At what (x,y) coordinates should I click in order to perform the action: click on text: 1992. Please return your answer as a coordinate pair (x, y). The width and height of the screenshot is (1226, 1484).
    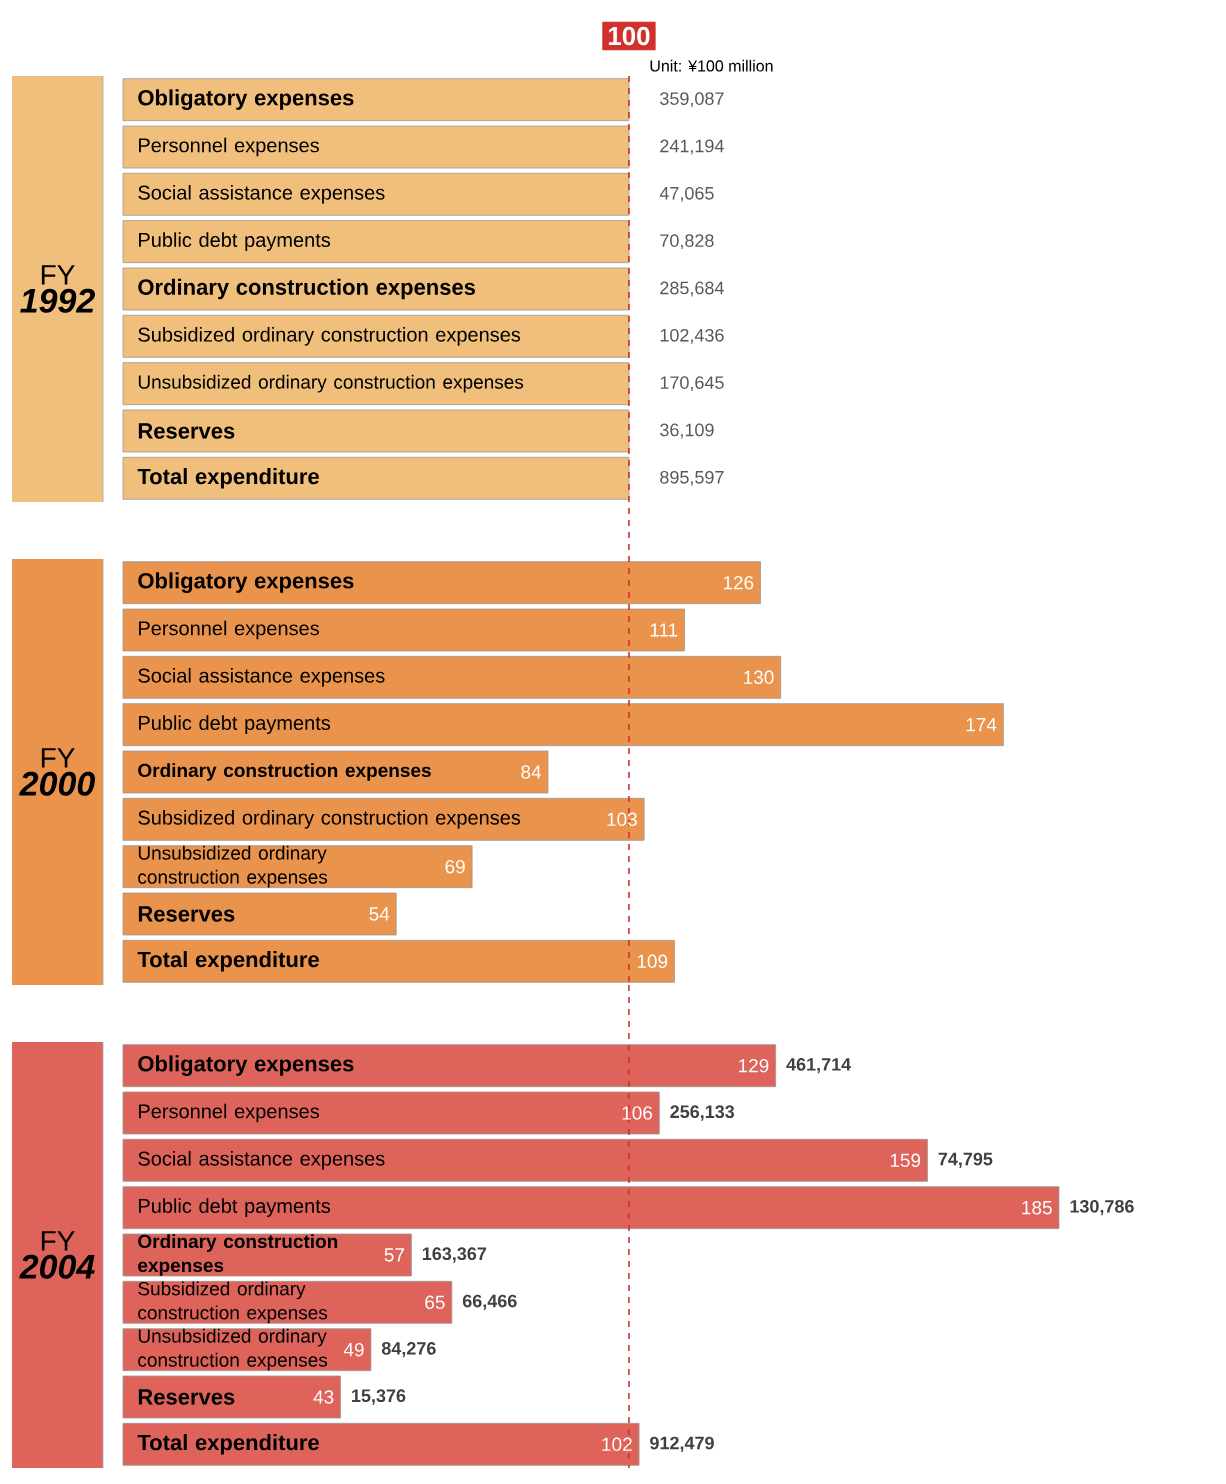
    Looking at the image, I should click on (57, 300).